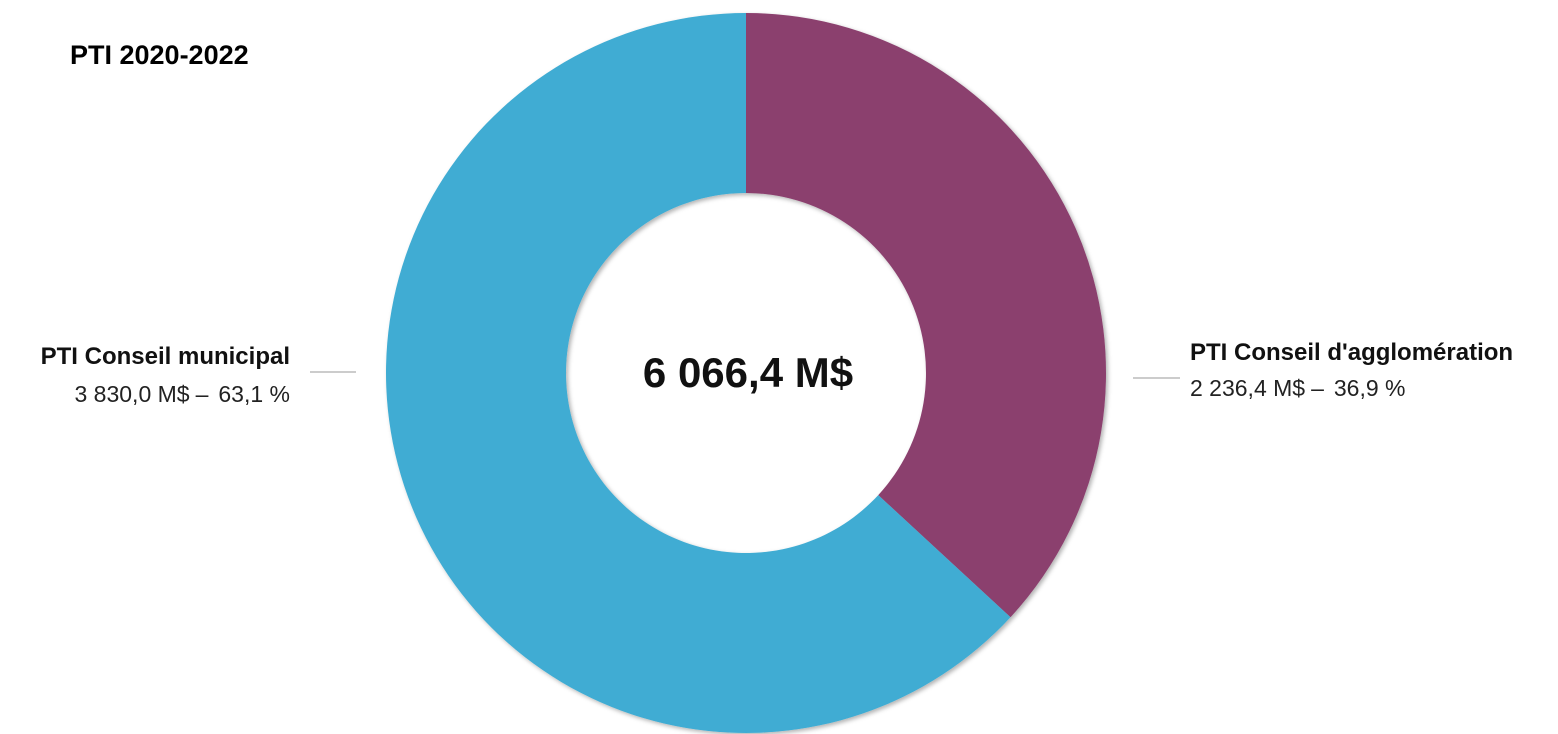 This screenshot has height=734, width=1558. I want to click on value-label: 2 236,4 M$, so click(1247, 388).